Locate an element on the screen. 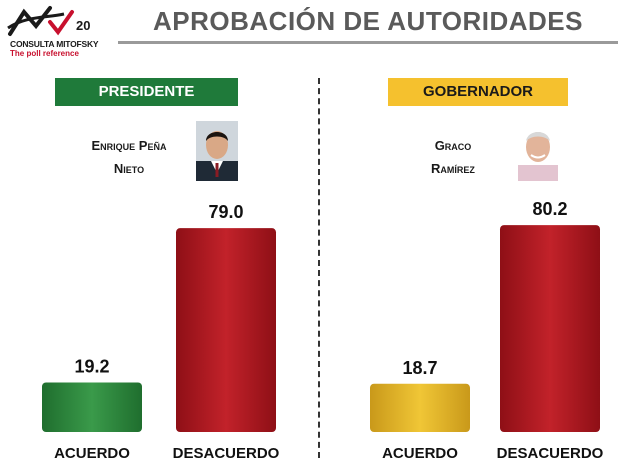 Image resolution: width=620 pixels, height=470 pixels. name-line-1: Graco is located at coordinates (453, 145).